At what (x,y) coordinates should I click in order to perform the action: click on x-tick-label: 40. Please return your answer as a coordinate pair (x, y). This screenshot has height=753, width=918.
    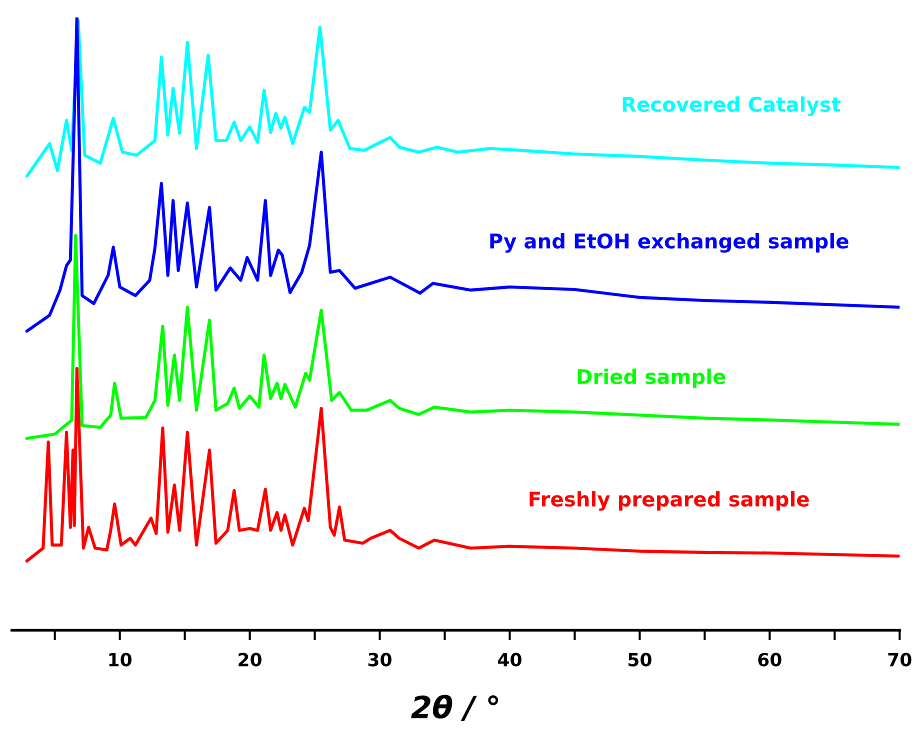
    Looking at the image, I should click on (510, 659).